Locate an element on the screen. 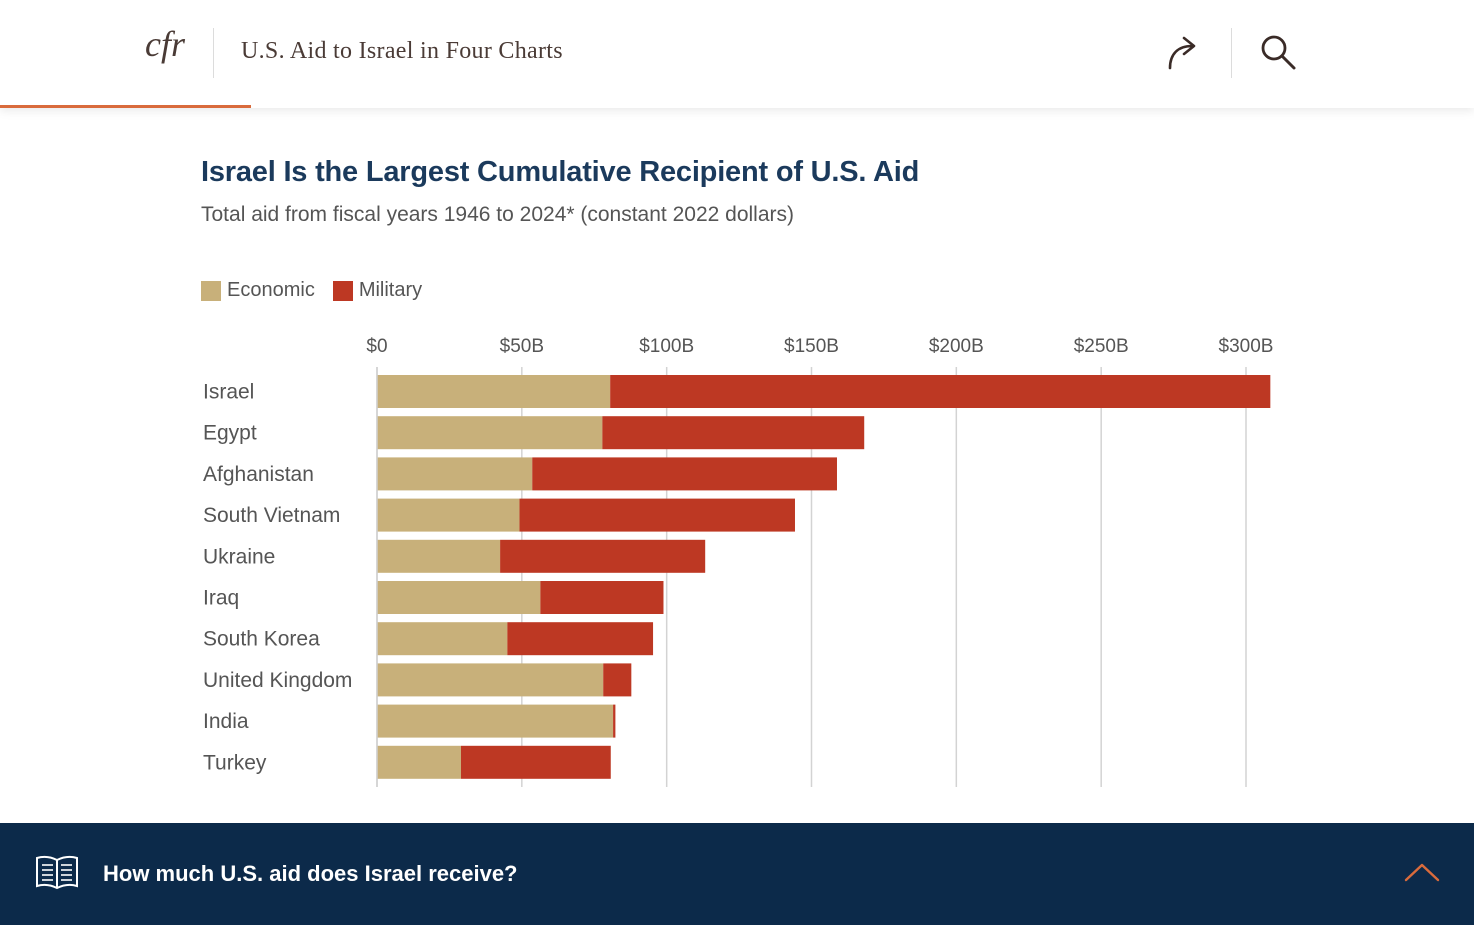 Image resolution: width=1474 pixels, height=925 pixels. chevron-up-icon is located at coordinates (1422, 872).